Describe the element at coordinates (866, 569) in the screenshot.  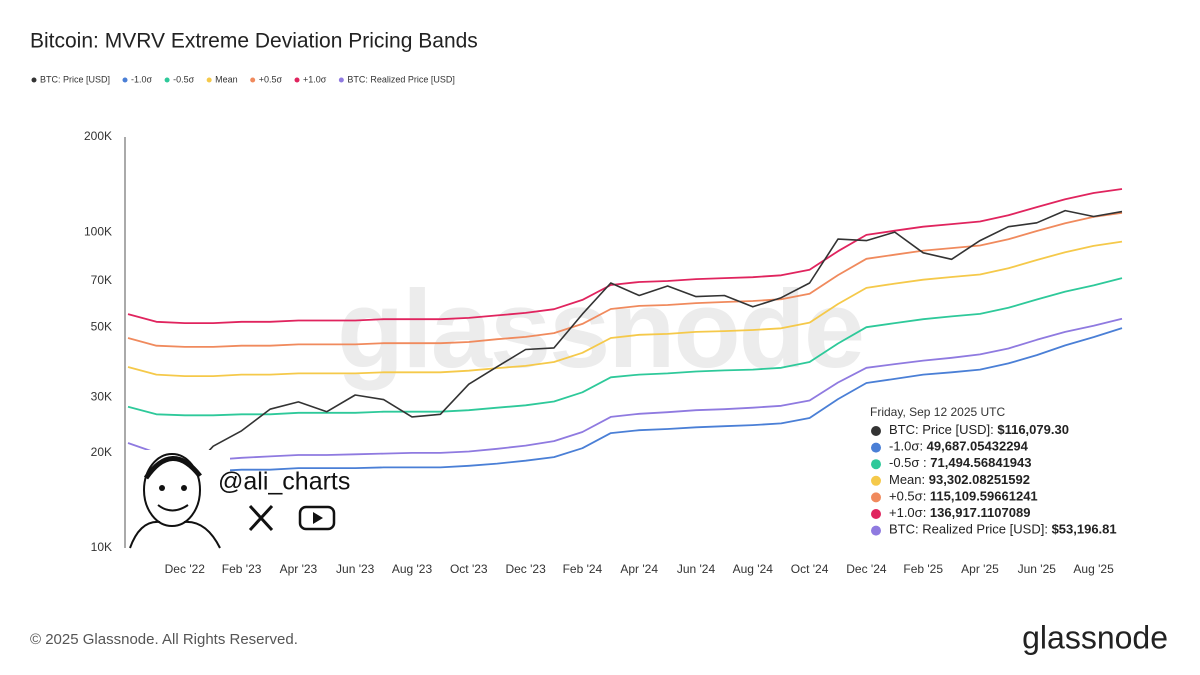
I see `x-tick-label: Dec '24` at that location.